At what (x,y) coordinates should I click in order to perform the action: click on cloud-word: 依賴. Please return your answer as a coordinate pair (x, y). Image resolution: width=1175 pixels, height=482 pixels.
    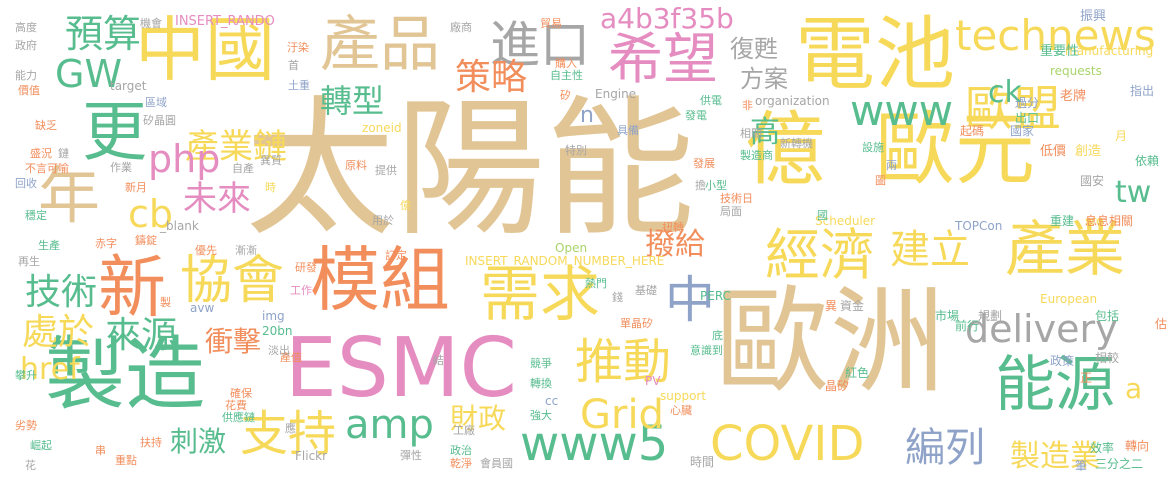
    Looking at the image, I should click on (1147, 161).